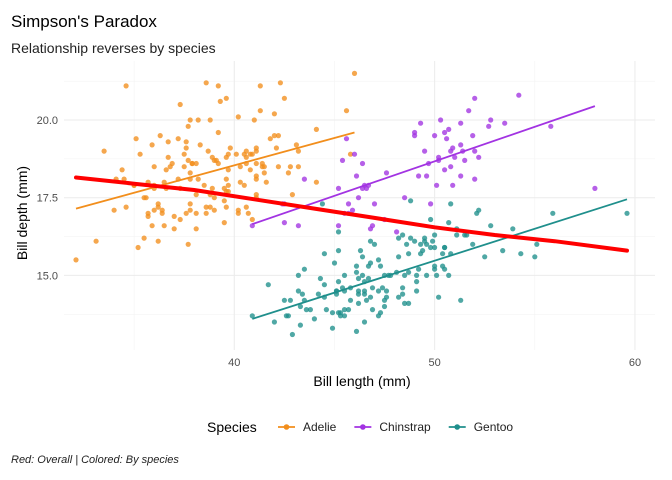 Image resolution: width=672 pixels, height=480 pixels. What do you see at coordinates (22, 213) in the screenshot?
I see `y-axis-title: Bill depth (mm)` at bounding box center [22, 213].